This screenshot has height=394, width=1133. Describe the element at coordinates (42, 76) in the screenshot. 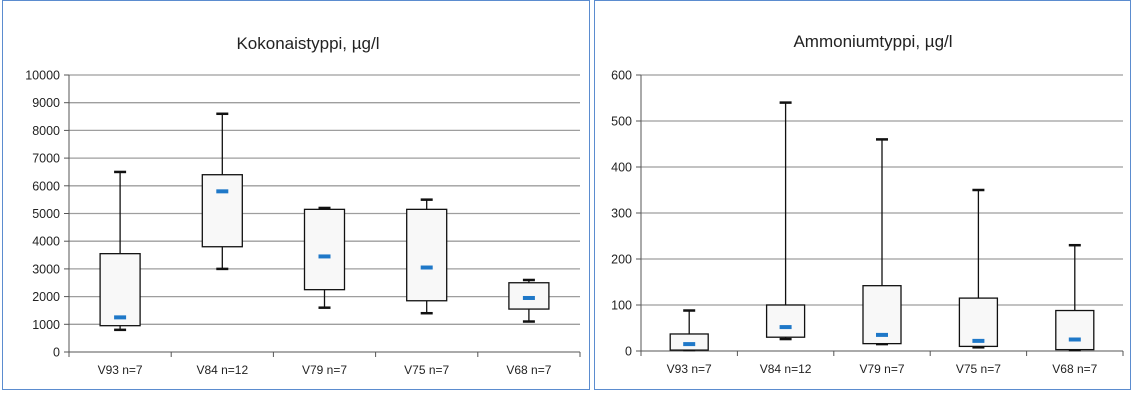

I see `y-tick-label: 10000` at that location.